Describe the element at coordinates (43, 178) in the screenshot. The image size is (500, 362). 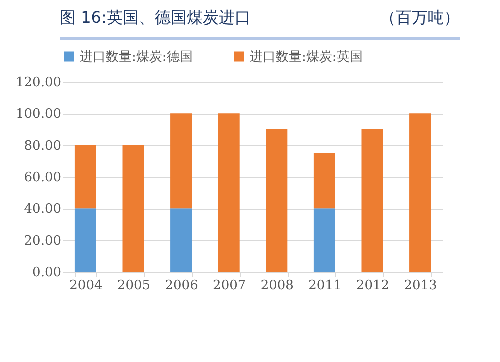
I see `y-tick-label: 60.00` at that location.